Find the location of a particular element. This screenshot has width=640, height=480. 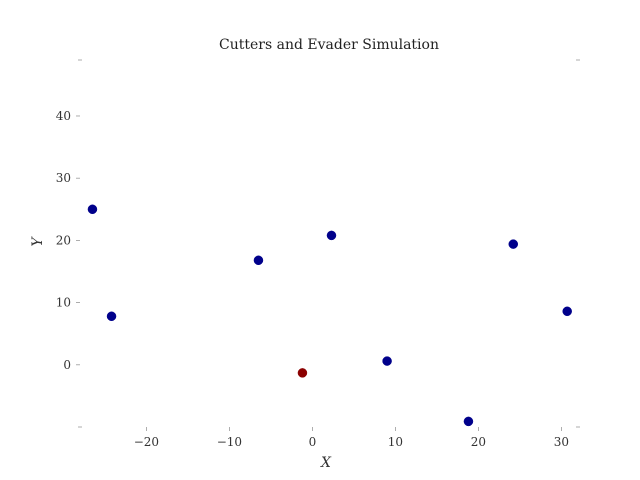

x-tick-label: 10 is located at coordinates (395, 442).